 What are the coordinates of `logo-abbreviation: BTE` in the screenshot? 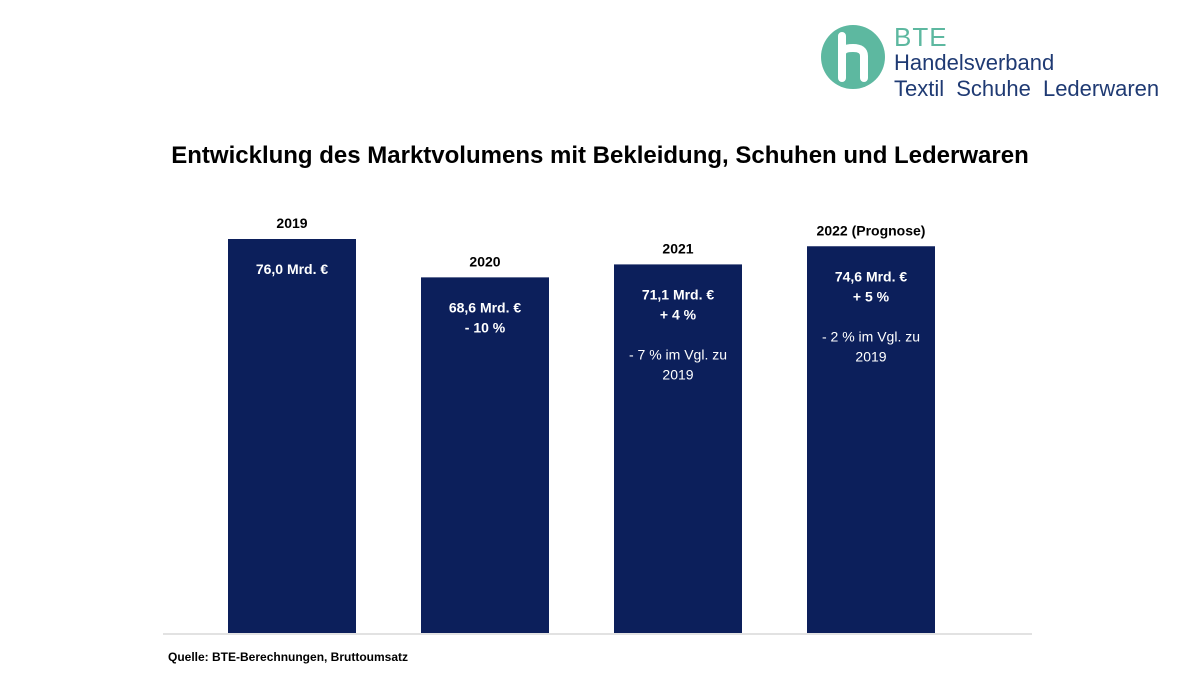 It's located at (921, 37).